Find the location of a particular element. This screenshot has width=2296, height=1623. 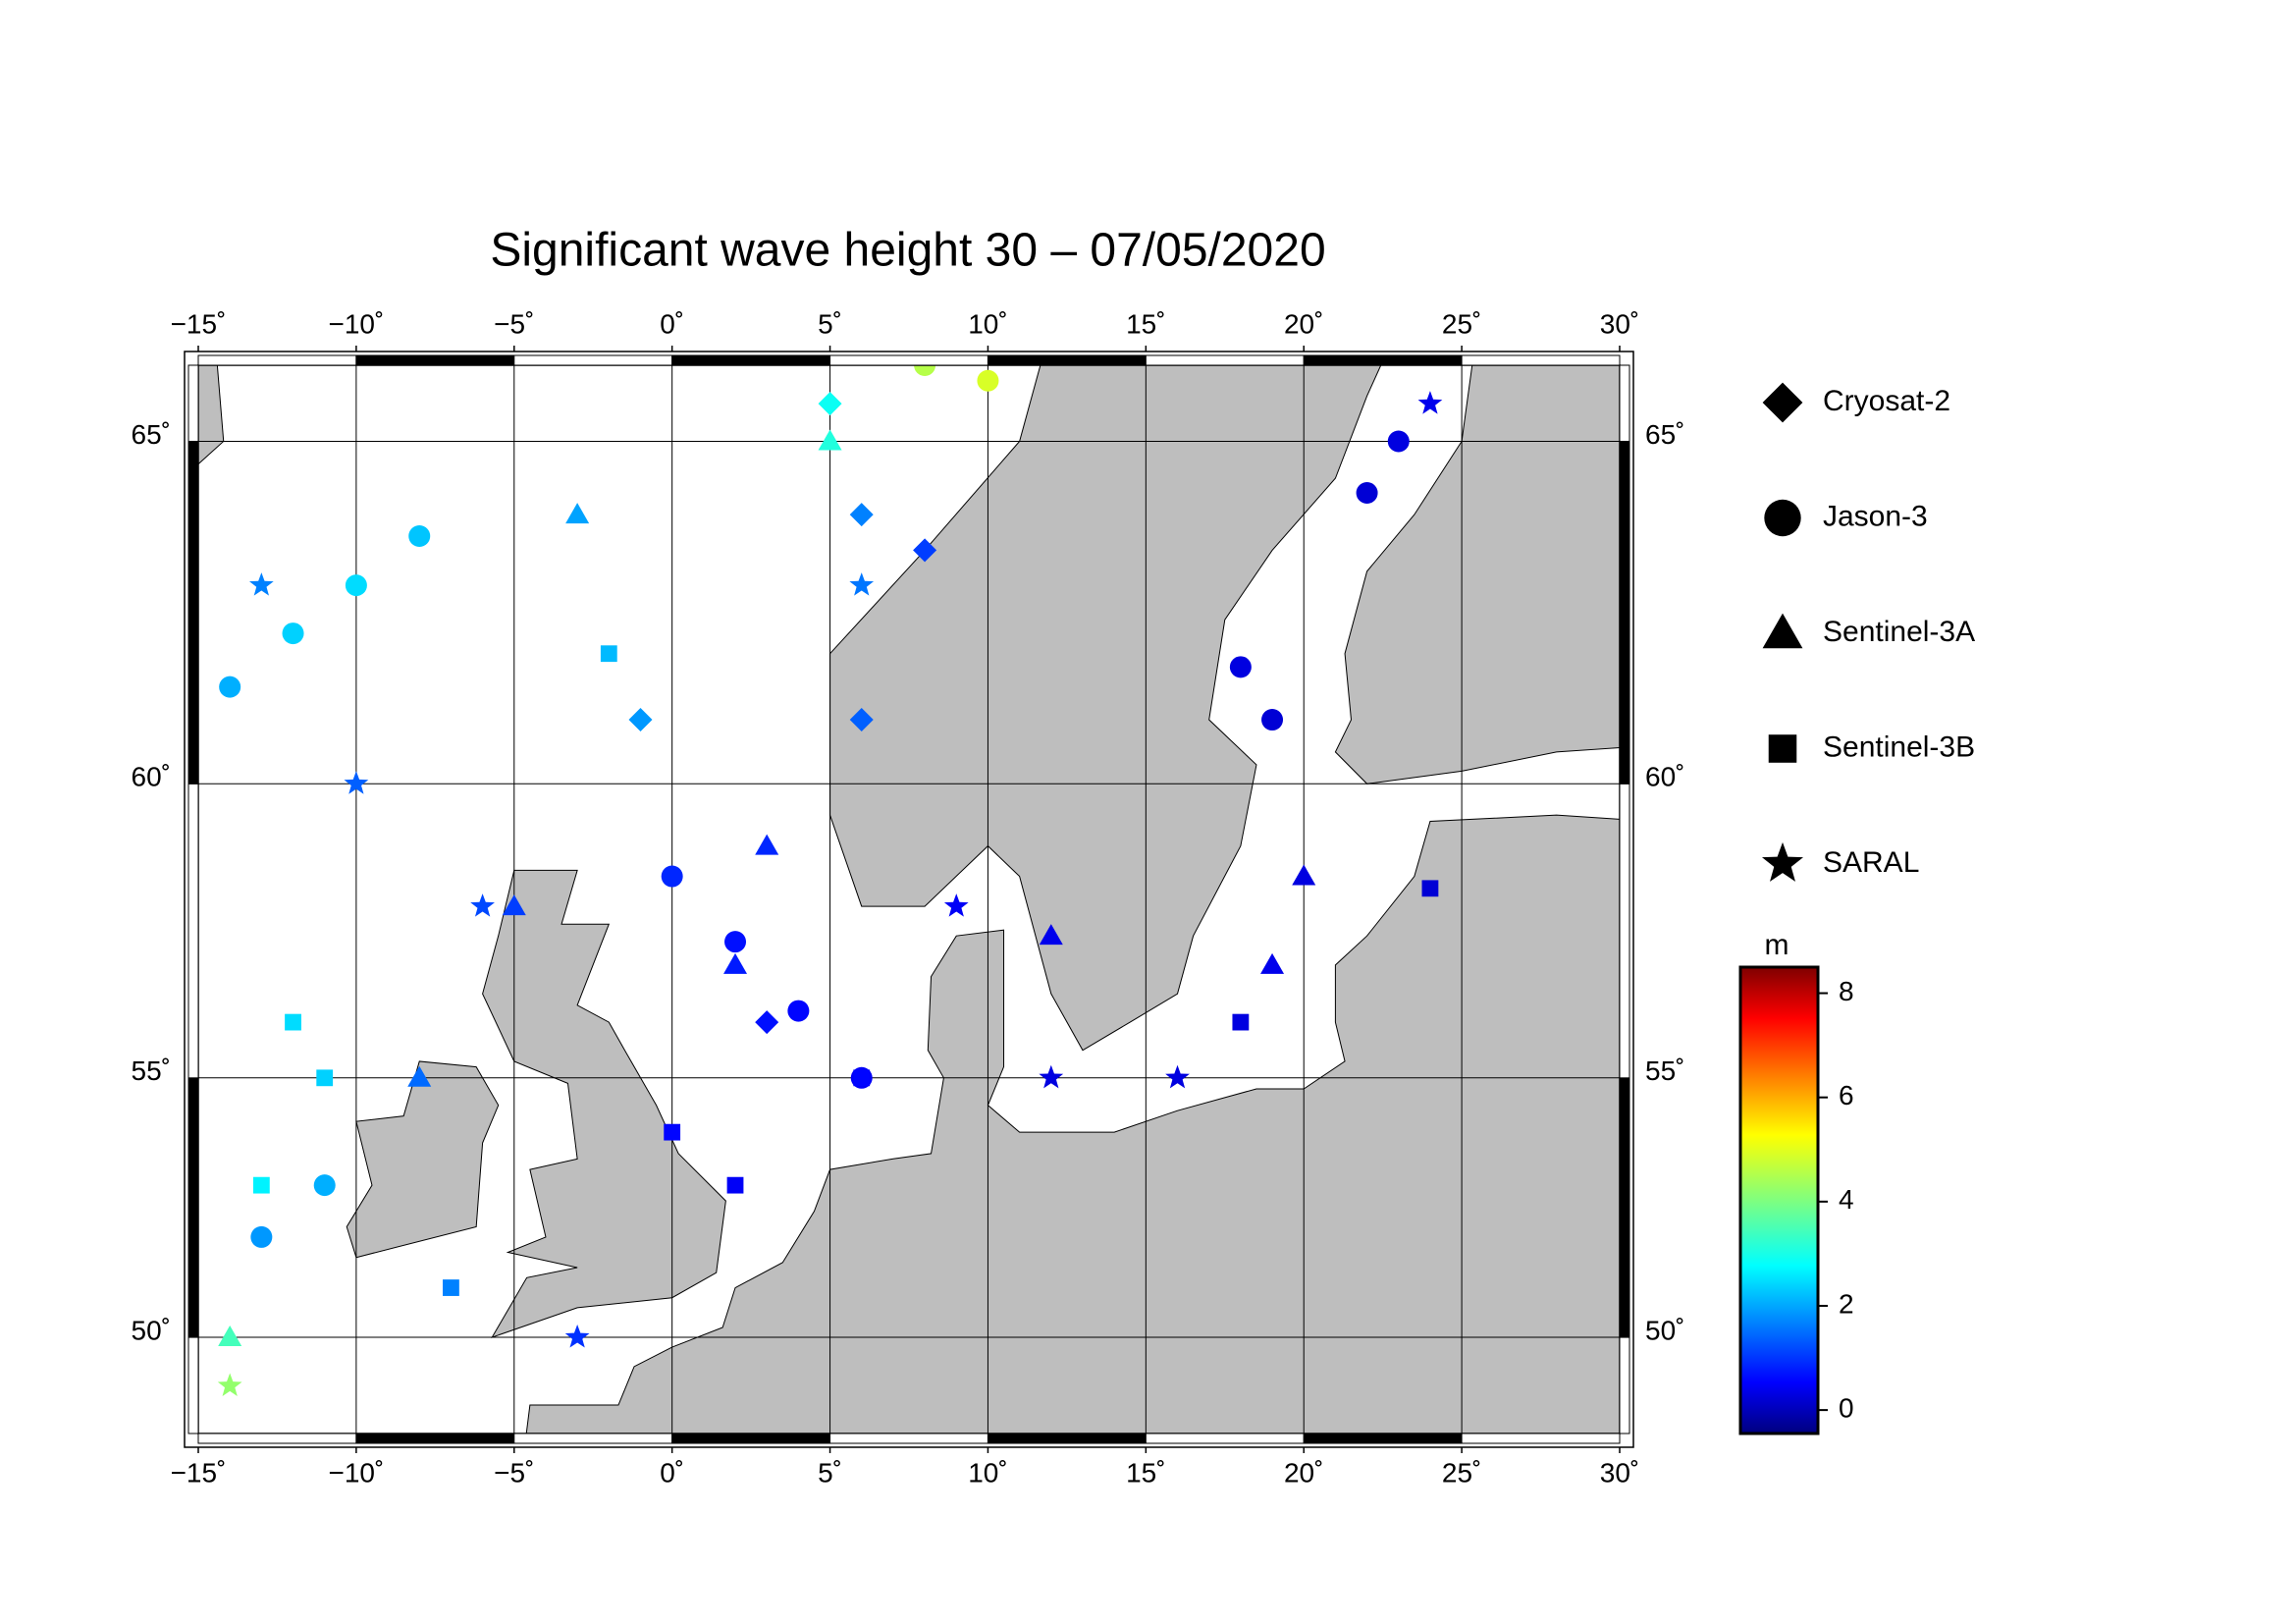

legend-label: Jason-3 is located at coordinates (1875, 516).